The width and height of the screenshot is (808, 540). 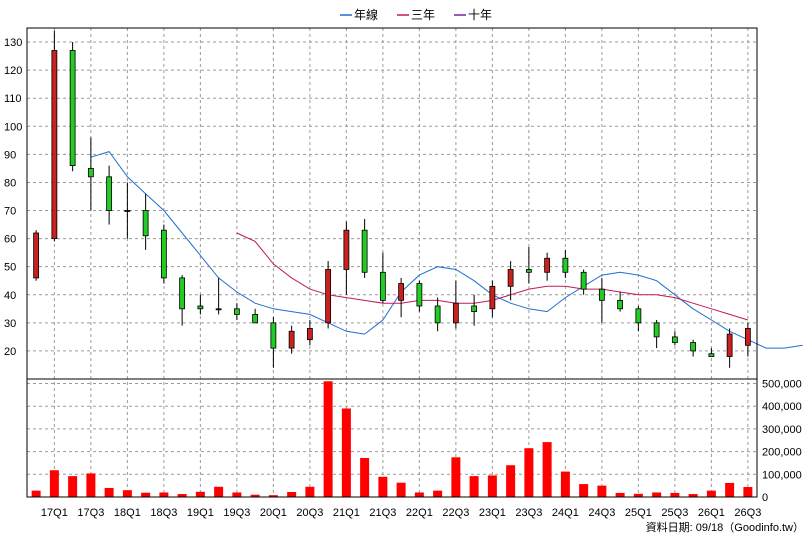 What do you see at coordinates (747, 513) in the screenshot?
I see `x-tick-label: 26Q3` at bounding box center [747, 513].